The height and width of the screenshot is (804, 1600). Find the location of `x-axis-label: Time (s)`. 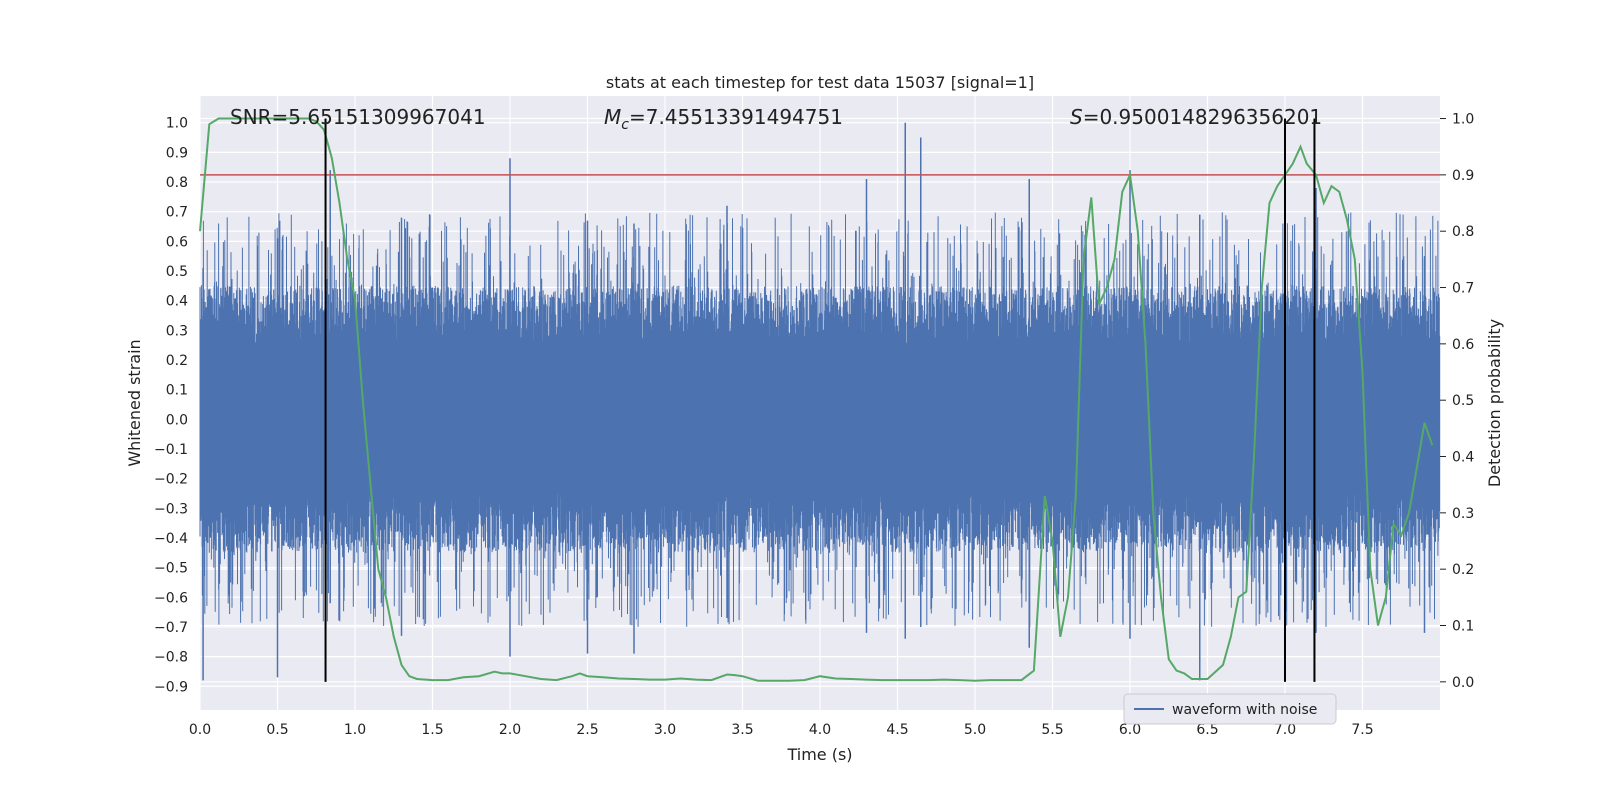

x-axis-label: Time (s) is located at coordinates (819, 754).